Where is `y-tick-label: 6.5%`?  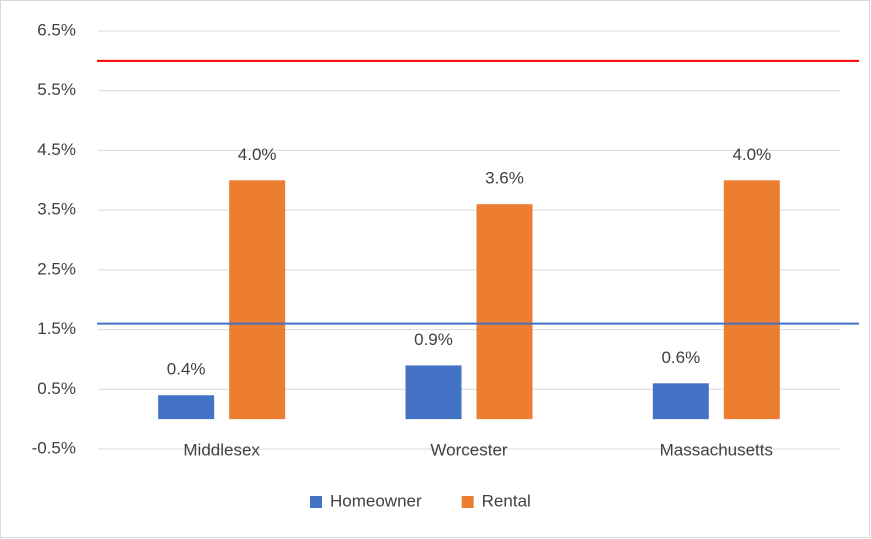
y-tick-label: 6.5% is located at coordinates (56, 29).